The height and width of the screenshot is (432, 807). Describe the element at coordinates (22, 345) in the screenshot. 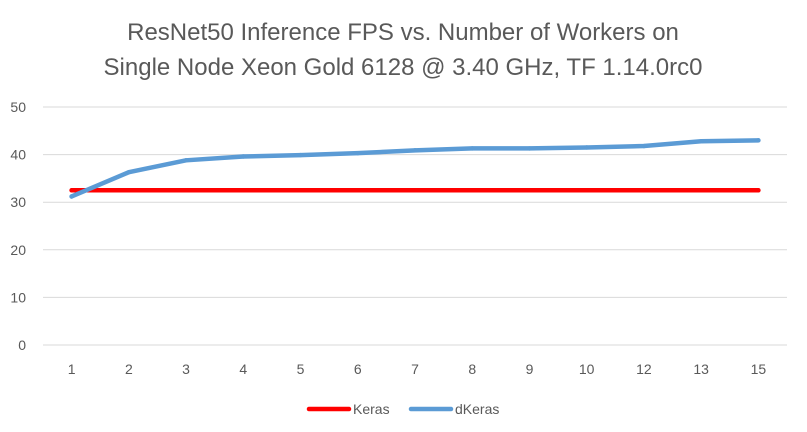

I see `y-tick-label: 0` at that location.